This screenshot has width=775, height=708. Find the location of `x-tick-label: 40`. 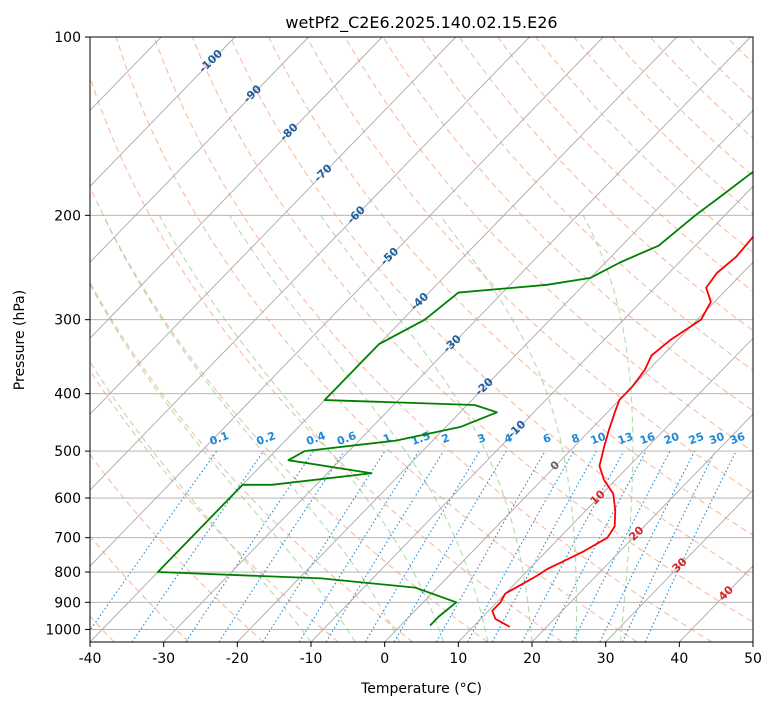

x-tick-label: 40 is located at coordinates (679, 659).